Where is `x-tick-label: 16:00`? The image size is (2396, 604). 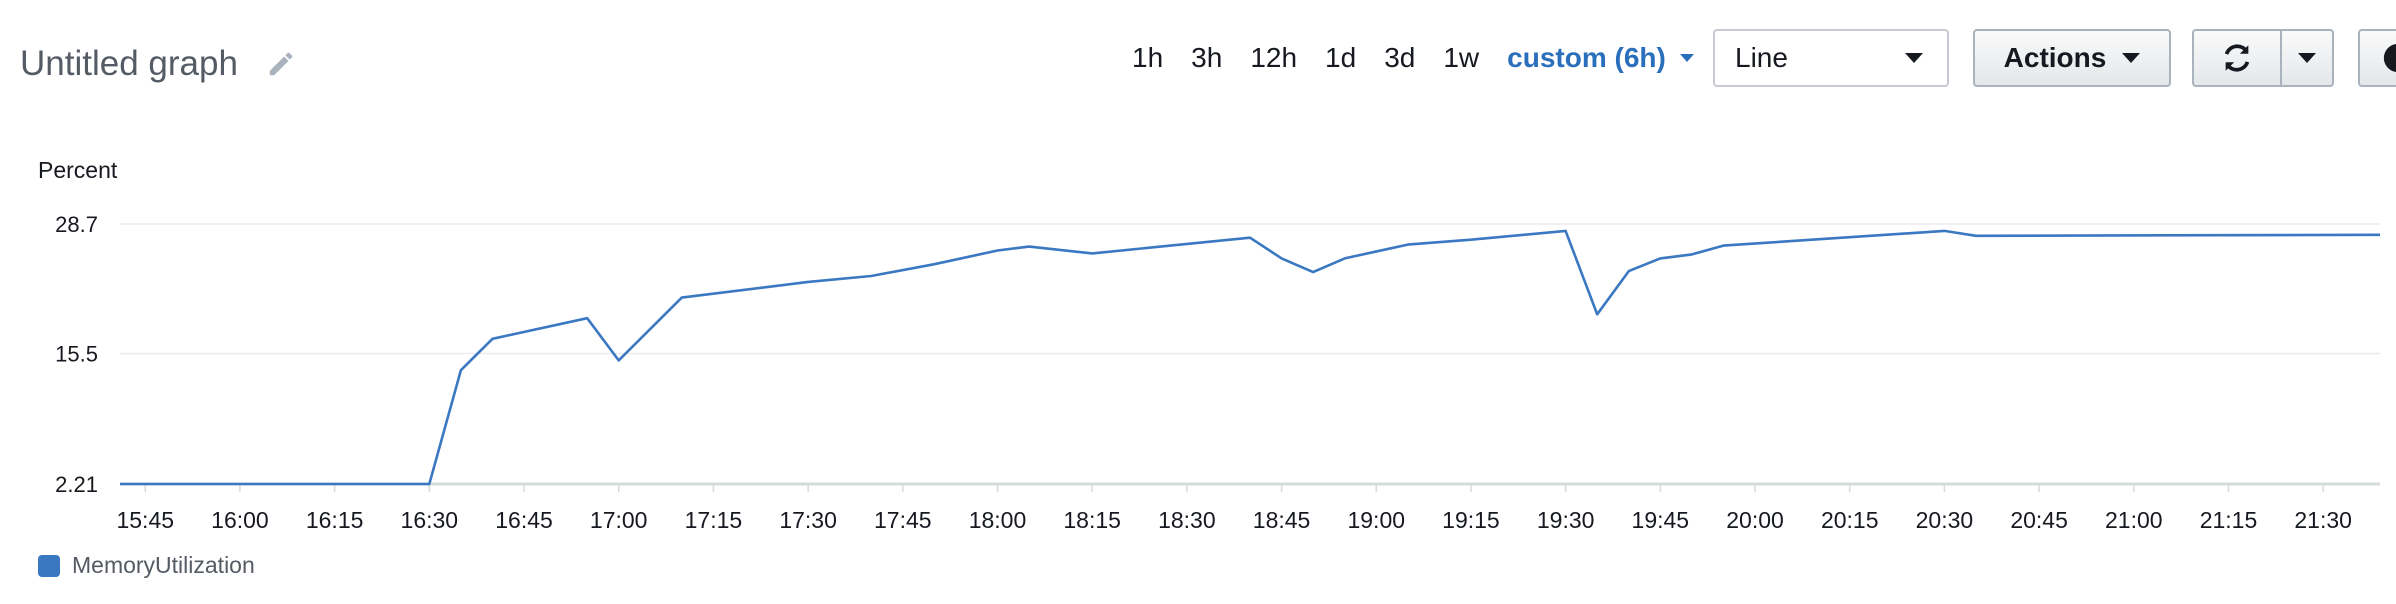 x-tick-label: 16:00 is located at coordinates (240, 520).